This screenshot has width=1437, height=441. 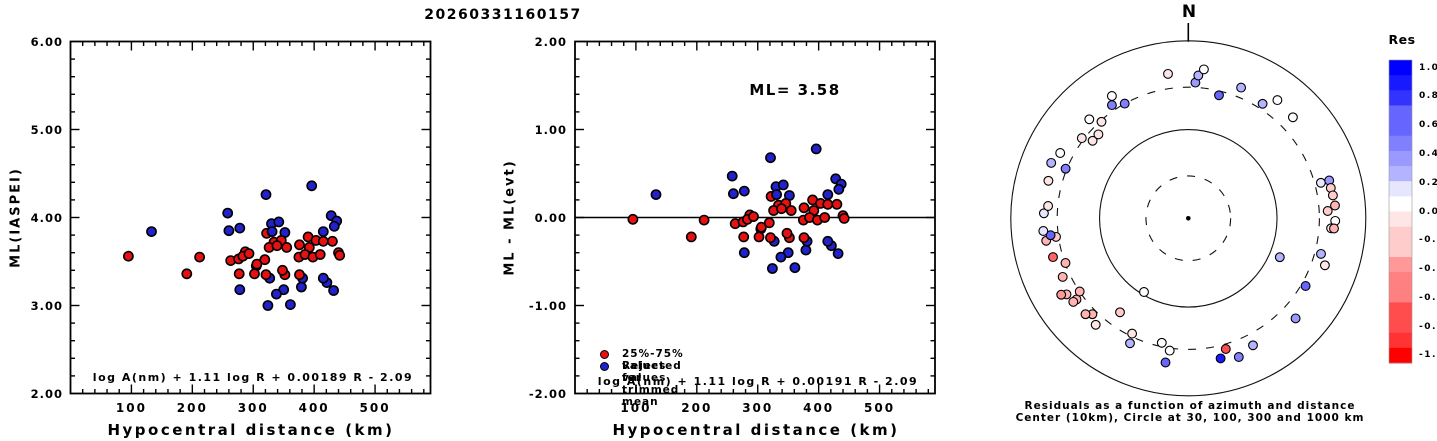 What do you see at coordinates (503, 15) in the screenshot?
I see `figure-title: 20260331160157` at bounding box center [503, 15].